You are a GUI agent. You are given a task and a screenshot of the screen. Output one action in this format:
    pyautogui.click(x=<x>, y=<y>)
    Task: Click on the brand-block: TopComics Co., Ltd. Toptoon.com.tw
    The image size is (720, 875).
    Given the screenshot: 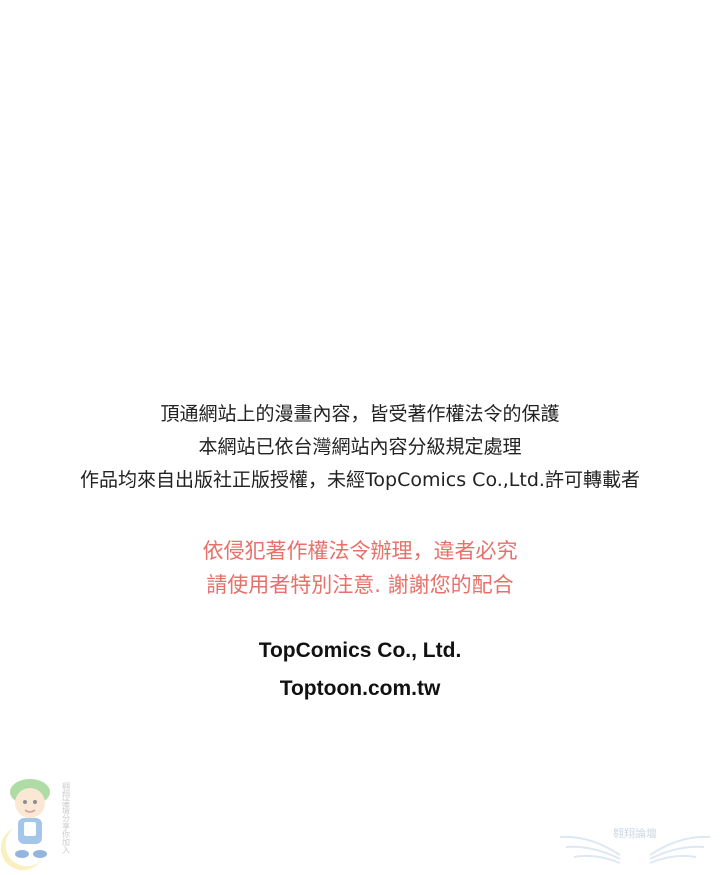 What is the action you would take?
    pyautogui.click(x=360, y=670)
    